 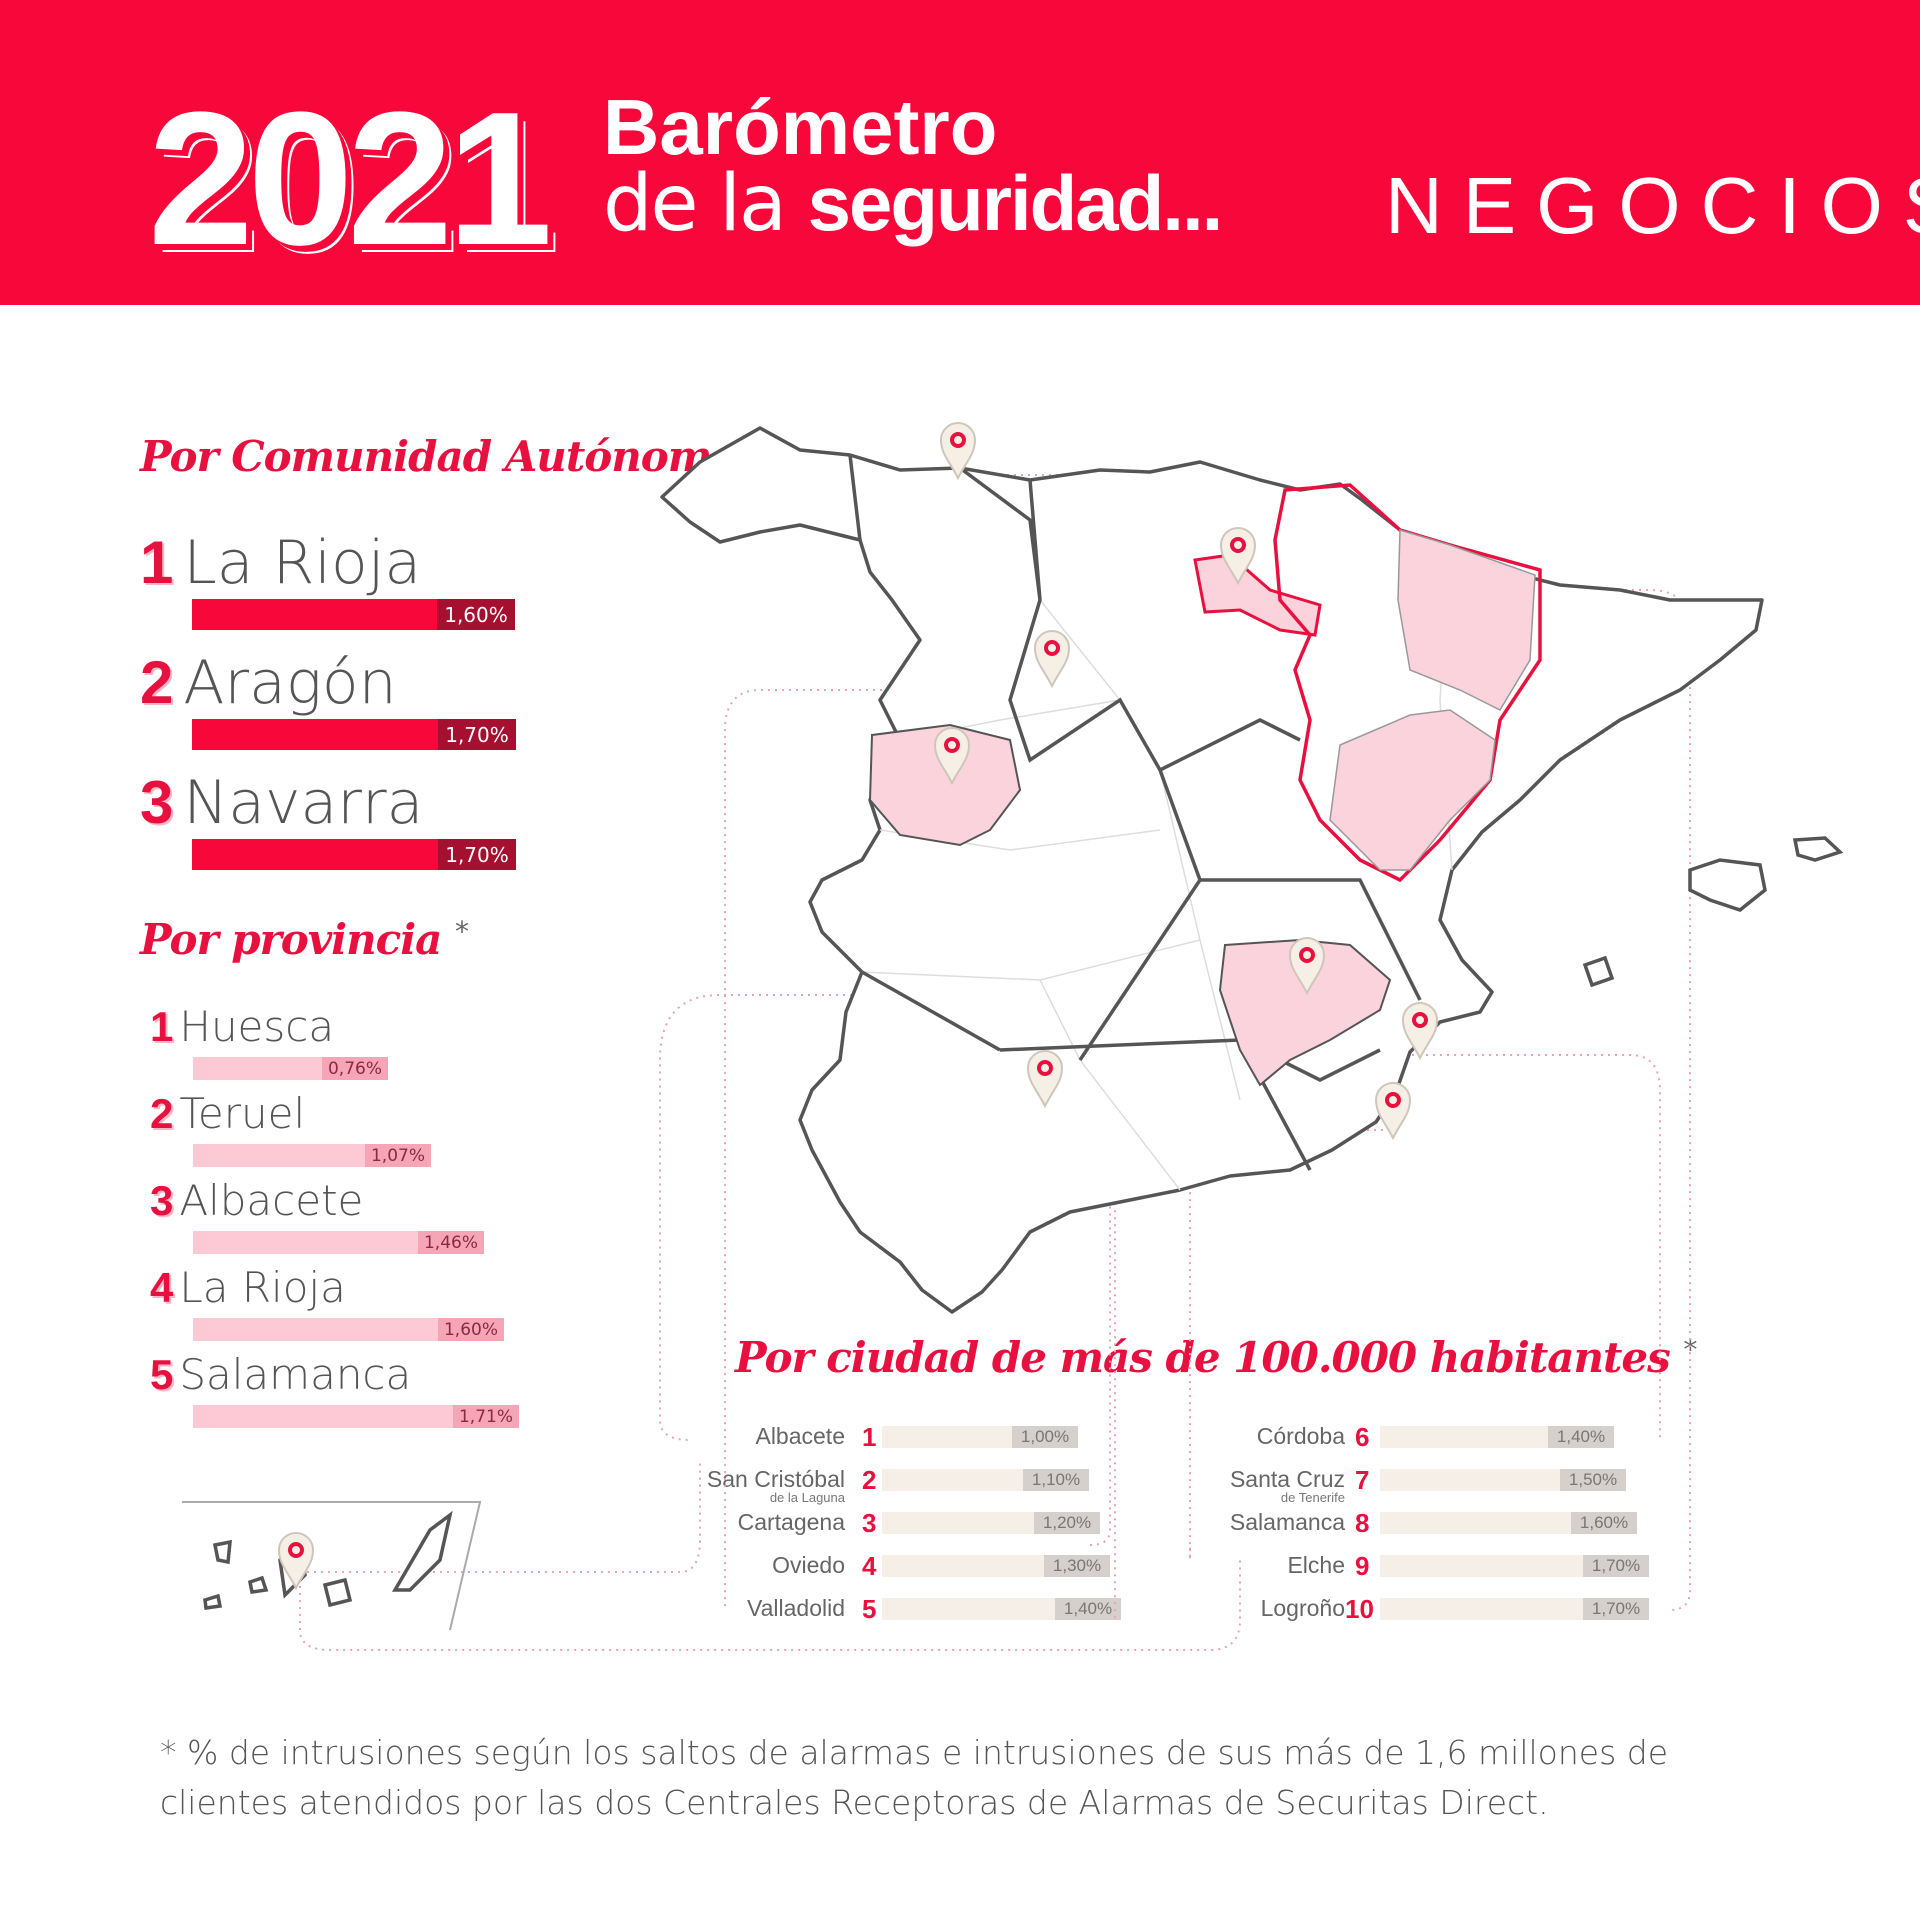 What do you see at coordinates (1215, 1608) in the screenshot?
I see `city-name: Logroño` at bounding box center [1215, 1608].